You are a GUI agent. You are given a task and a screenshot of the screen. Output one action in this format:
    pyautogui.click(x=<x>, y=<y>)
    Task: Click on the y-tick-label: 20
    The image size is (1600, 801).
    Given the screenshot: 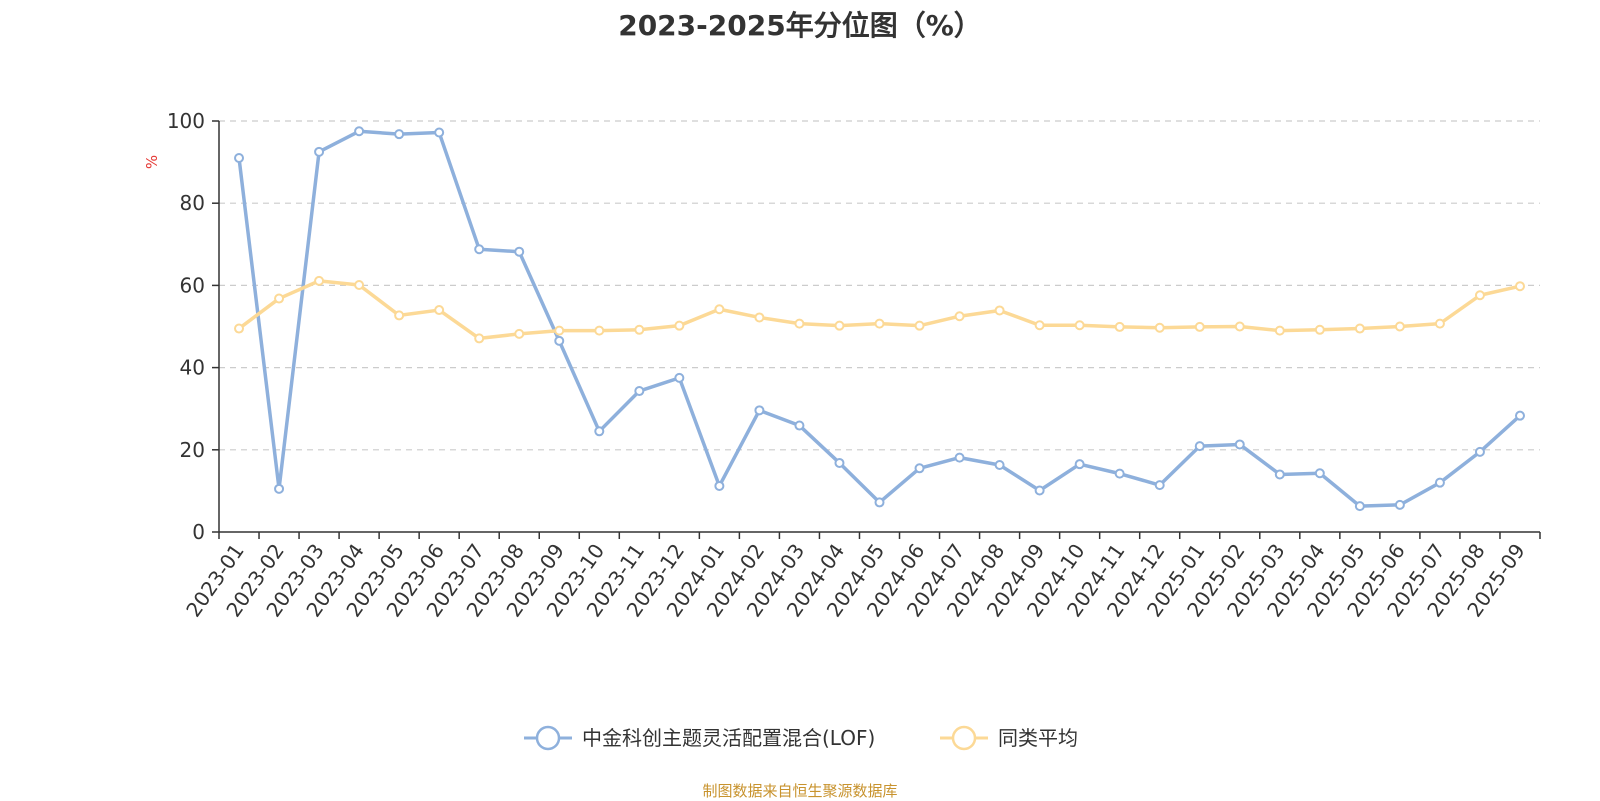 What is the action you would take?
    pyautogui.click(x=192, y=450)
    